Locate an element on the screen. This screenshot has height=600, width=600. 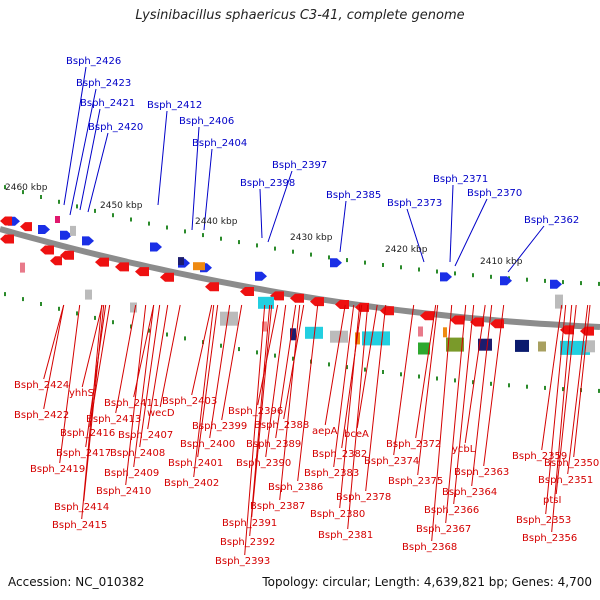
gene-label: ycbL is located at coordinates (464, 449).